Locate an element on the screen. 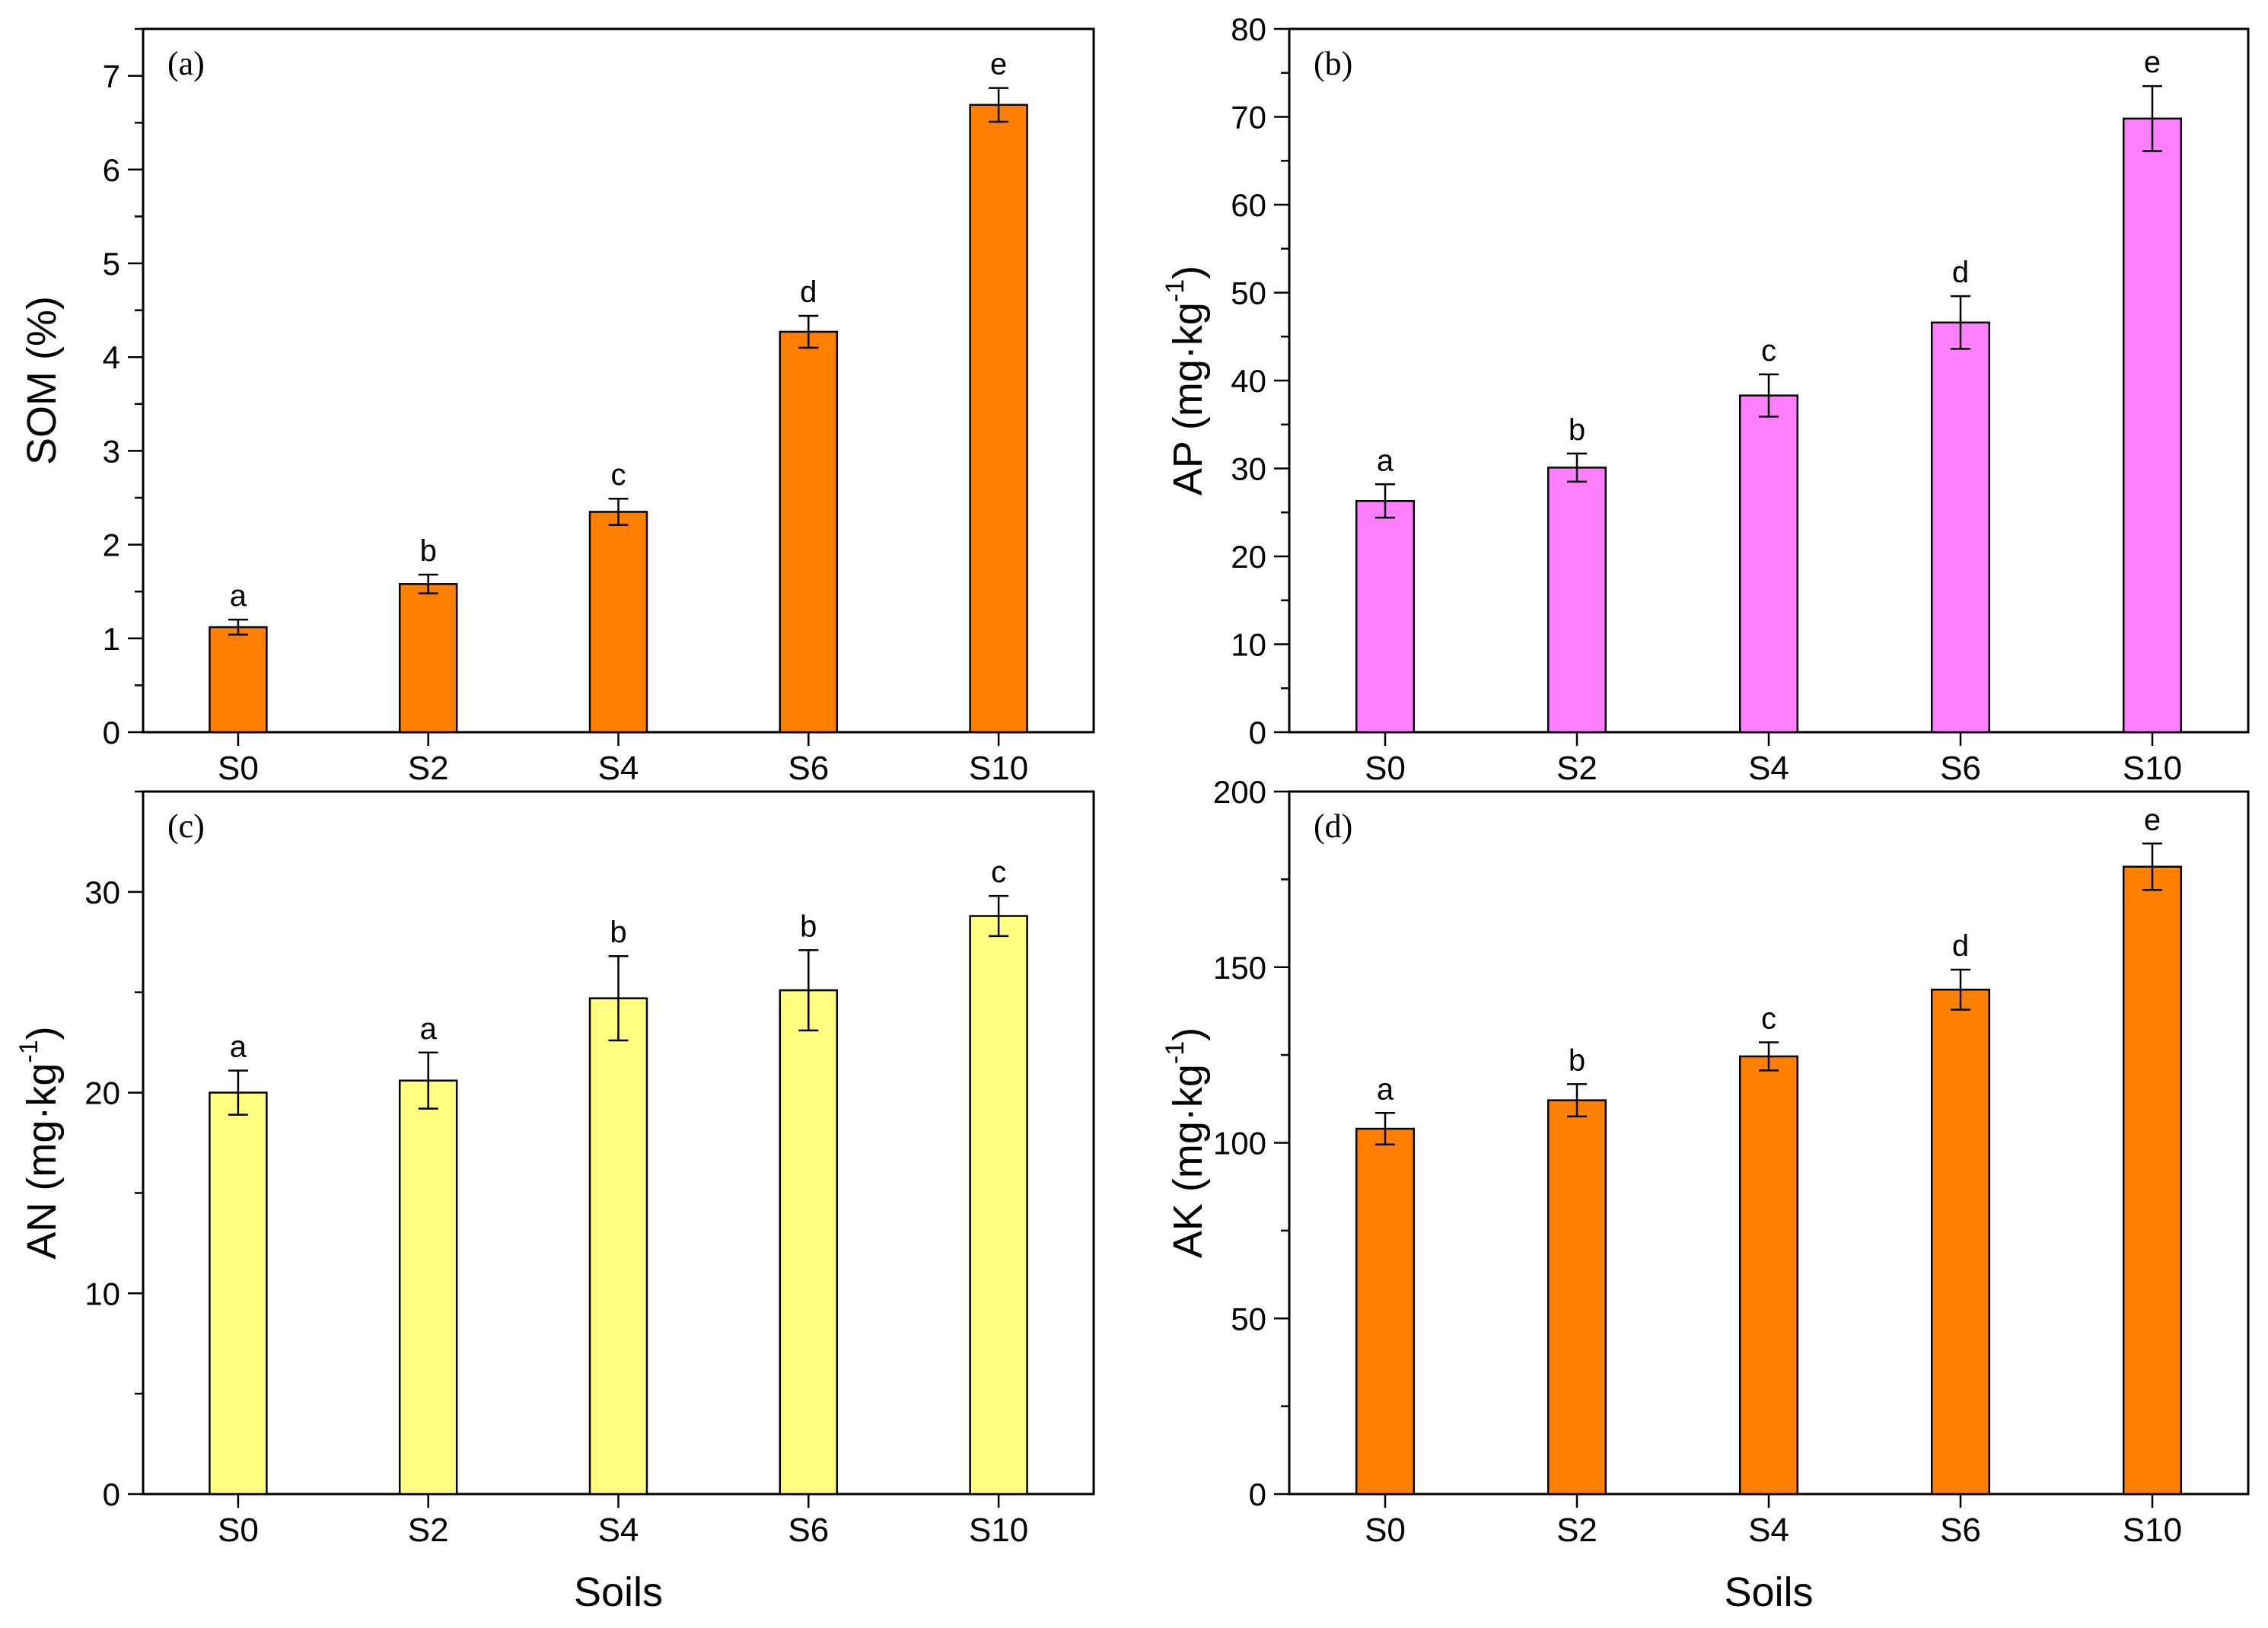 Image resolution: width=2268 pixels, height=1628 pixels. y-axis-label-main: AK (mg·kg is located at coordinates (1188, 1161).